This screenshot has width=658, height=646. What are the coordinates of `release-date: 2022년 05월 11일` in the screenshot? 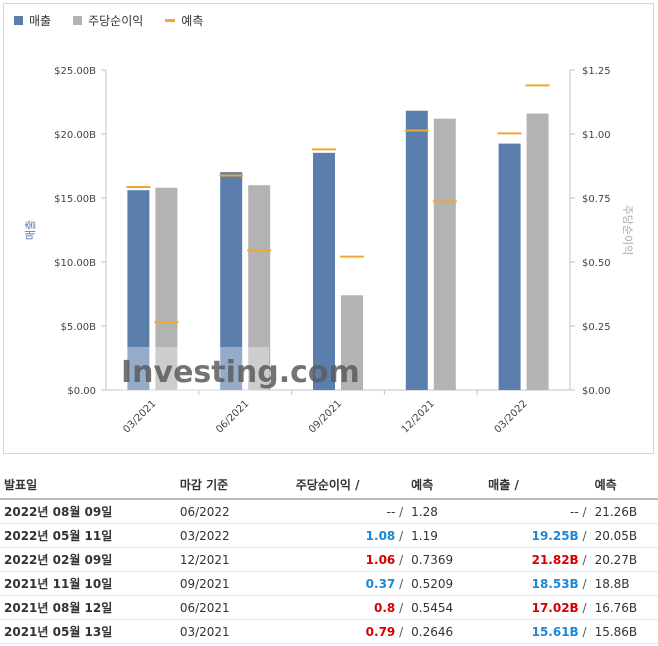 It's located at (88, 535).